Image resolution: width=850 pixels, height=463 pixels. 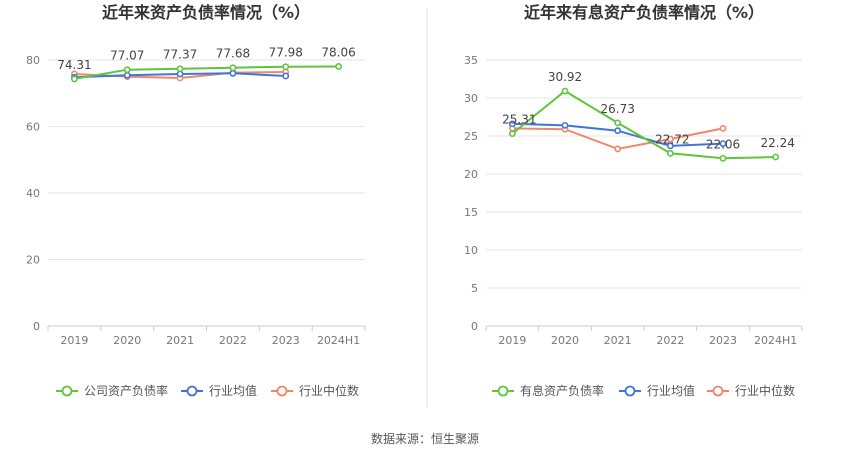 What do you see at coordinates (180, 55) in the screenshot?
I see `data-label: 77.37` at bounding box center [180, 55].